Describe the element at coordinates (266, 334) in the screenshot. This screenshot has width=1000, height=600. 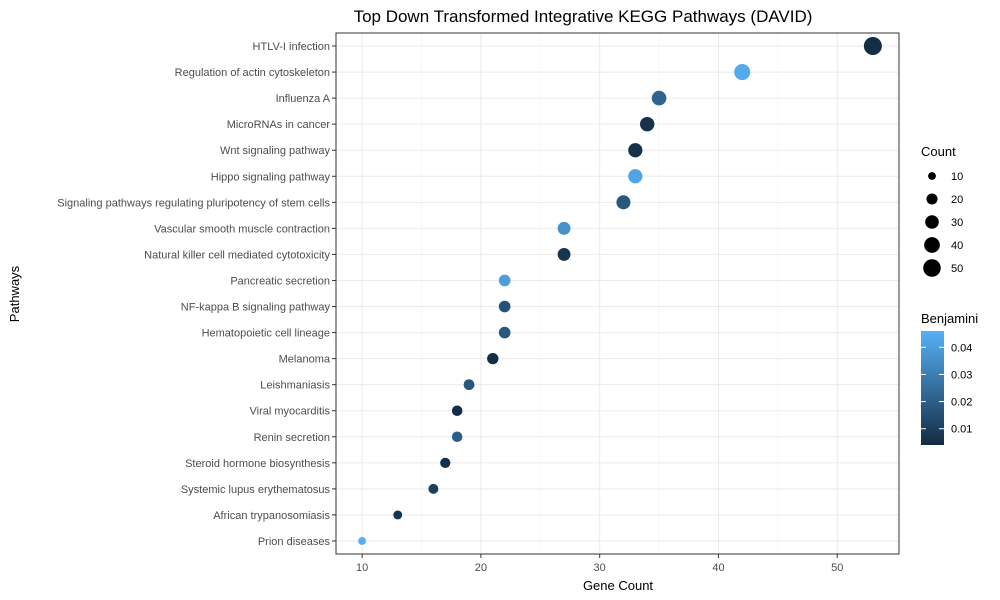
I see `y-tick-label: Hematopoietic cell lineage` at that location.